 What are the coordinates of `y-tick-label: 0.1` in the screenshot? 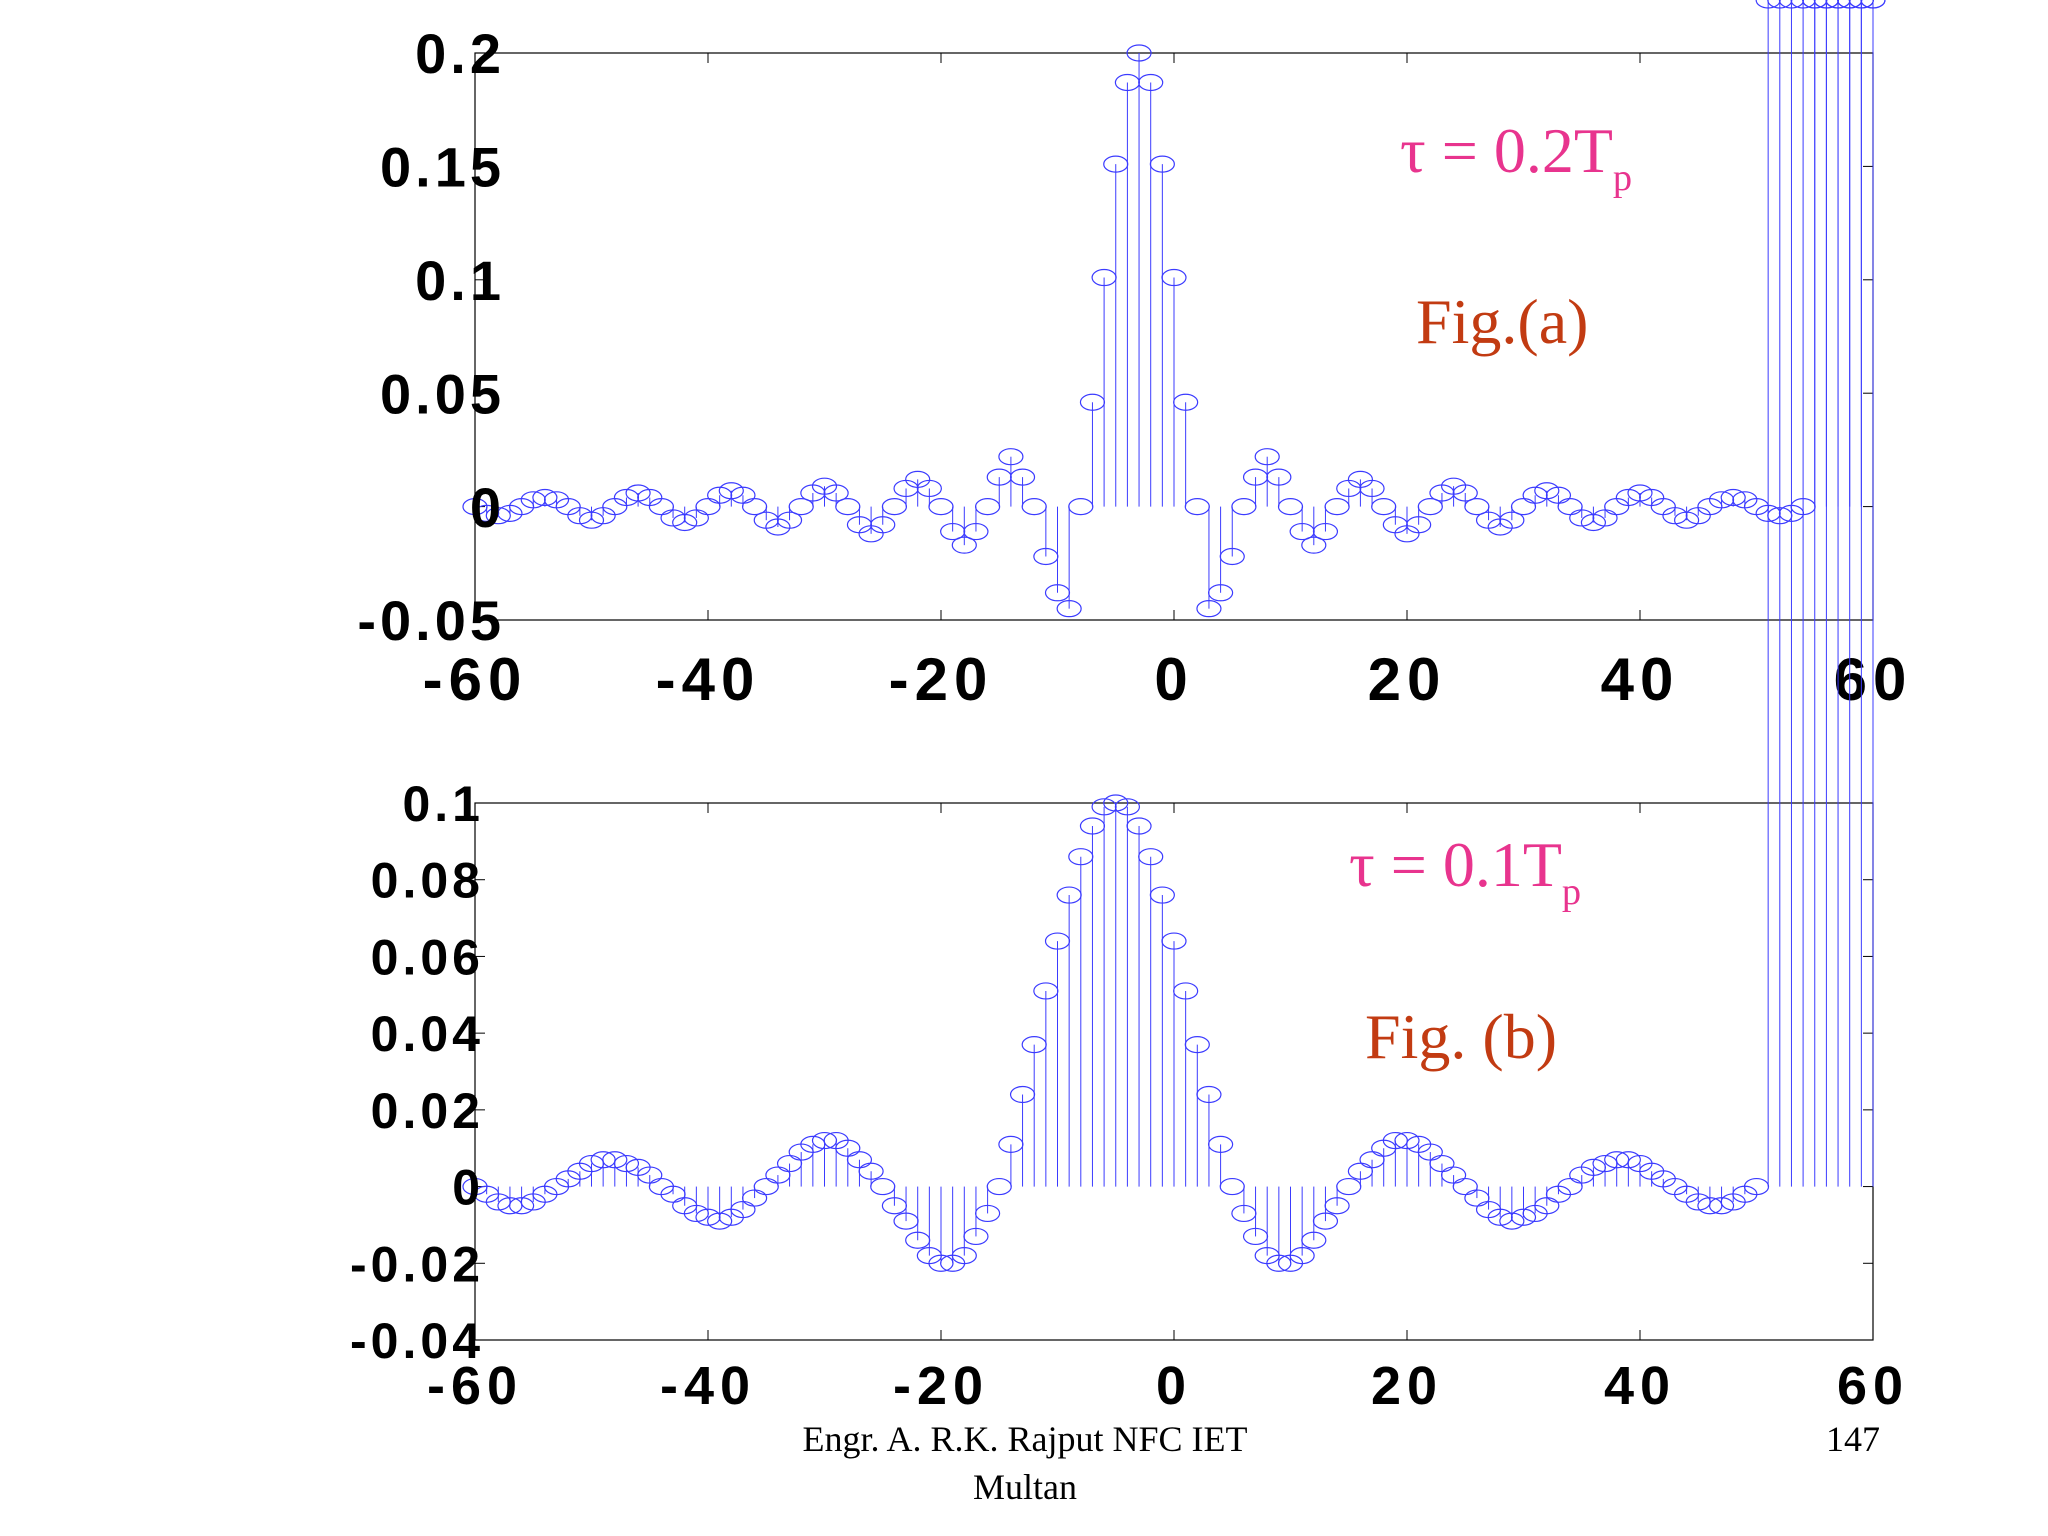 It's located at (443, 804).